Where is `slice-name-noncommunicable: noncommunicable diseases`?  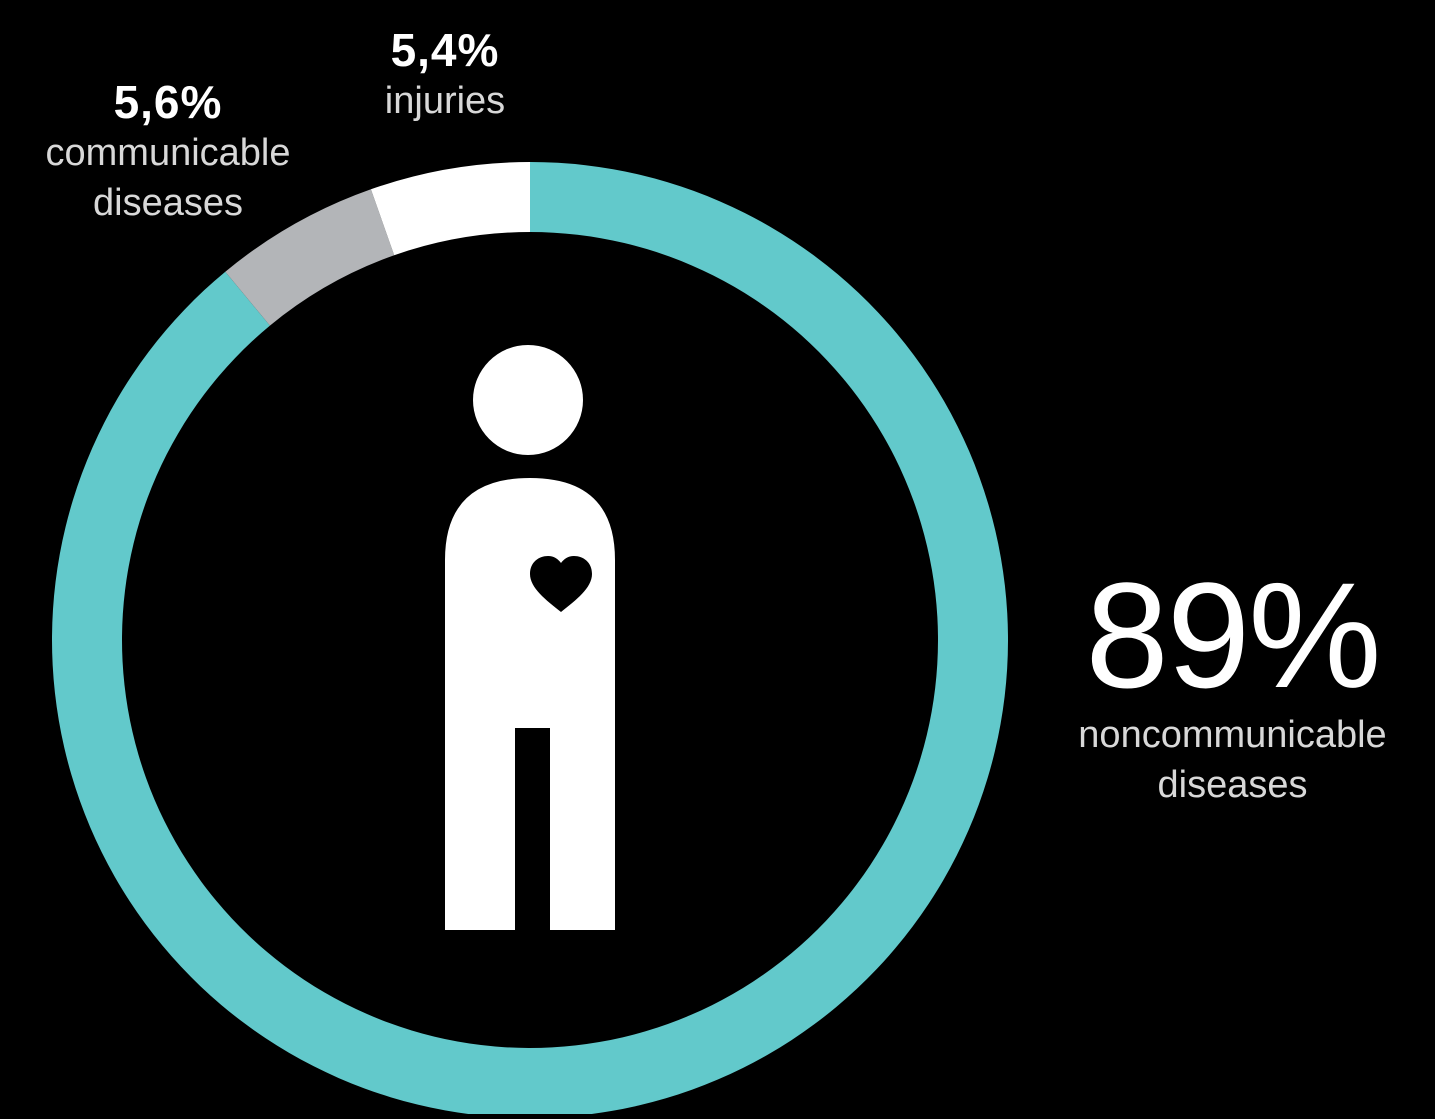 slice-name-noncommunicable: noncommunicable diseases is located at coordinates (1232, 760).